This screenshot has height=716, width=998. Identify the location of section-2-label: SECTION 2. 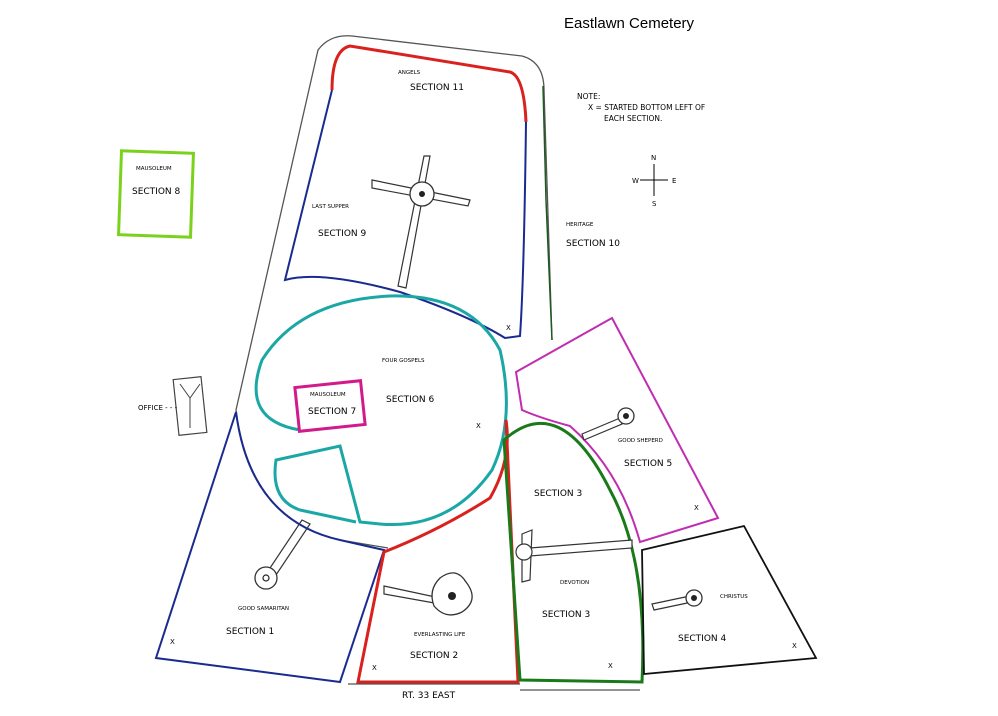
(434, 656).